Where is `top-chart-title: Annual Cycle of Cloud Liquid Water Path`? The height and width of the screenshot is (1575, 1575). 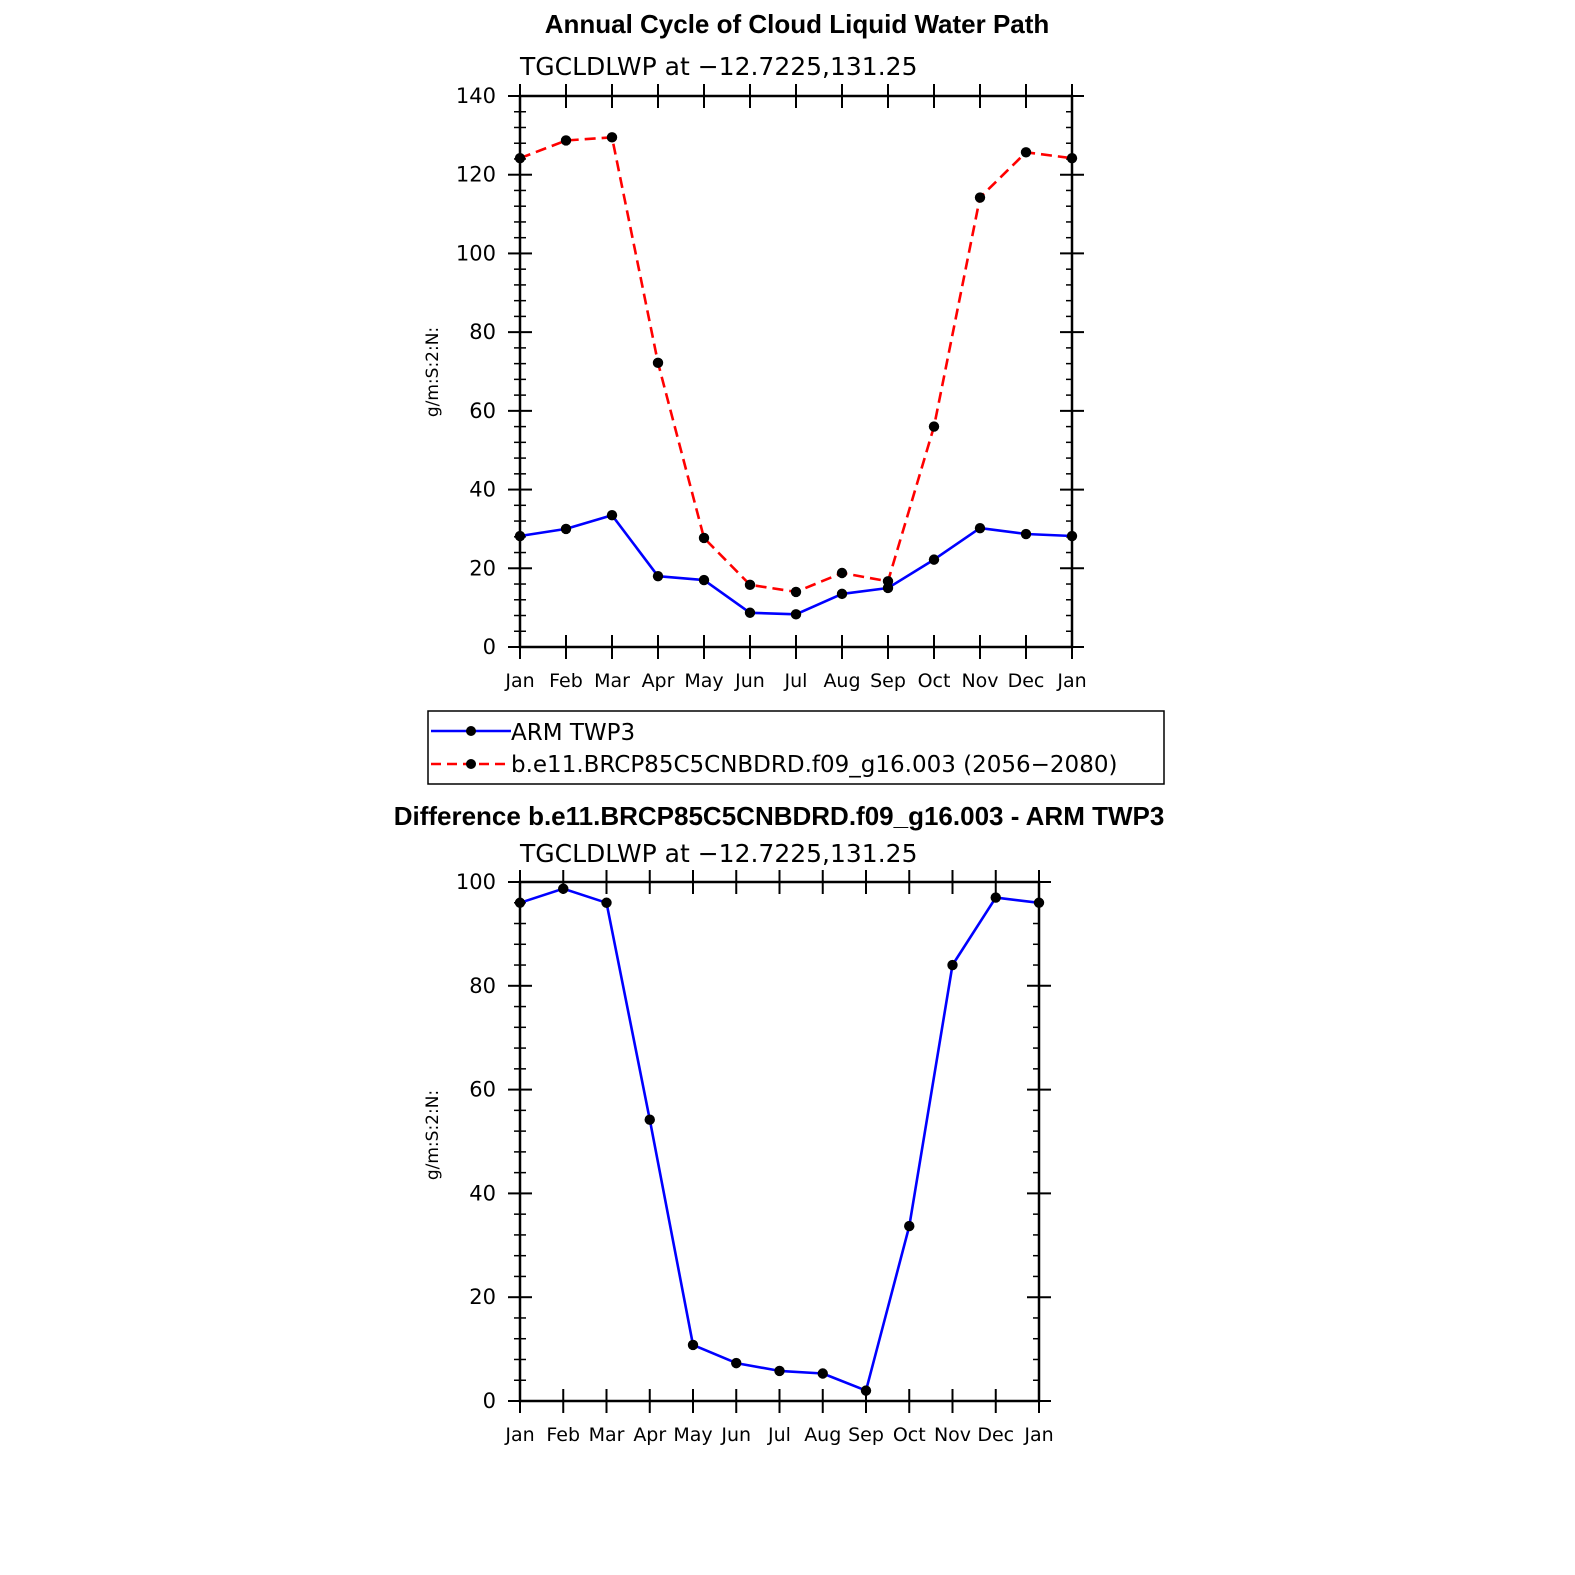 top-chart-title: Annual Cycle of Cloud Liquid Water Path is located at coordinates (797, 24).